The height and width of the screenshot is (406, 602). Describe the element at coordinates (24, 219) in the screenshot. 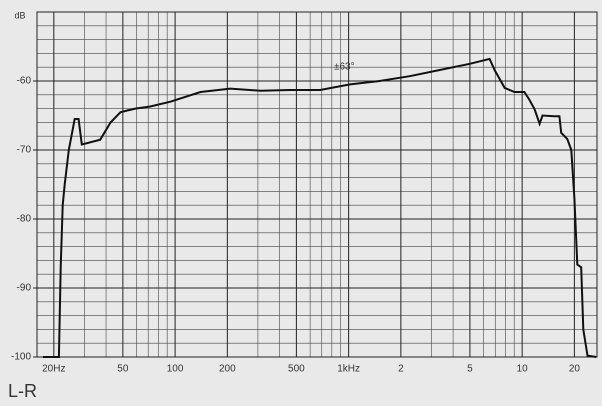

I see `y-tick-label: -80` at that location.